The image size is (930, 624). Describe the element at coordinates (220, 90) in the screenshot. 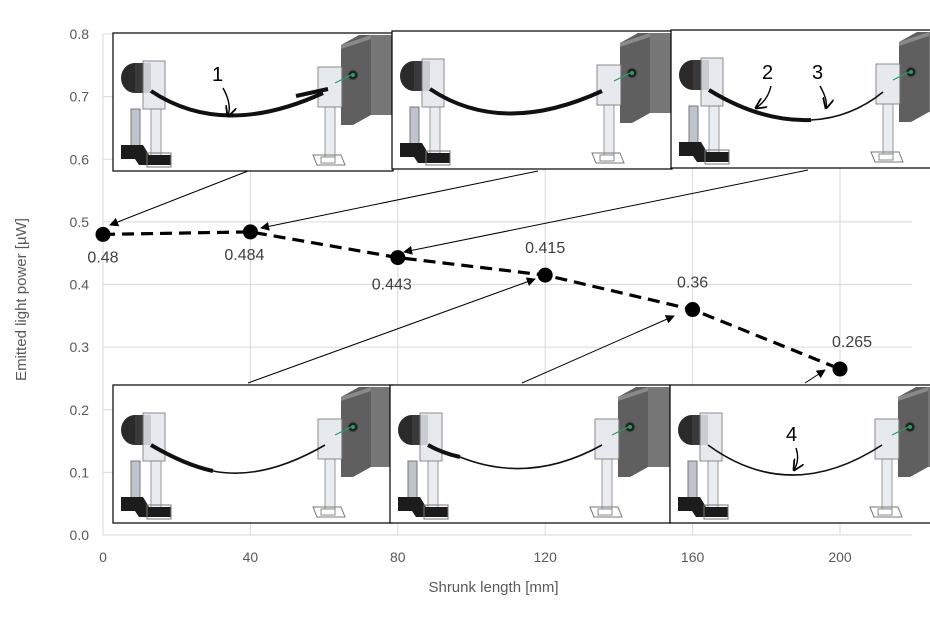

I see `callout-1: 1` at that location.